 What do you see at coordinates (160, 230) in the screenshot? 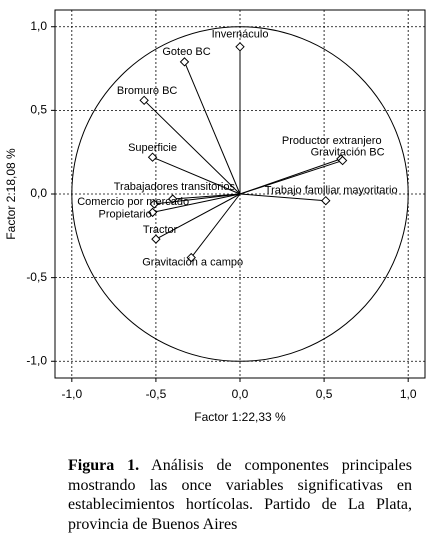
I see `point-label: Tractor` at bounding box center [160, 230].